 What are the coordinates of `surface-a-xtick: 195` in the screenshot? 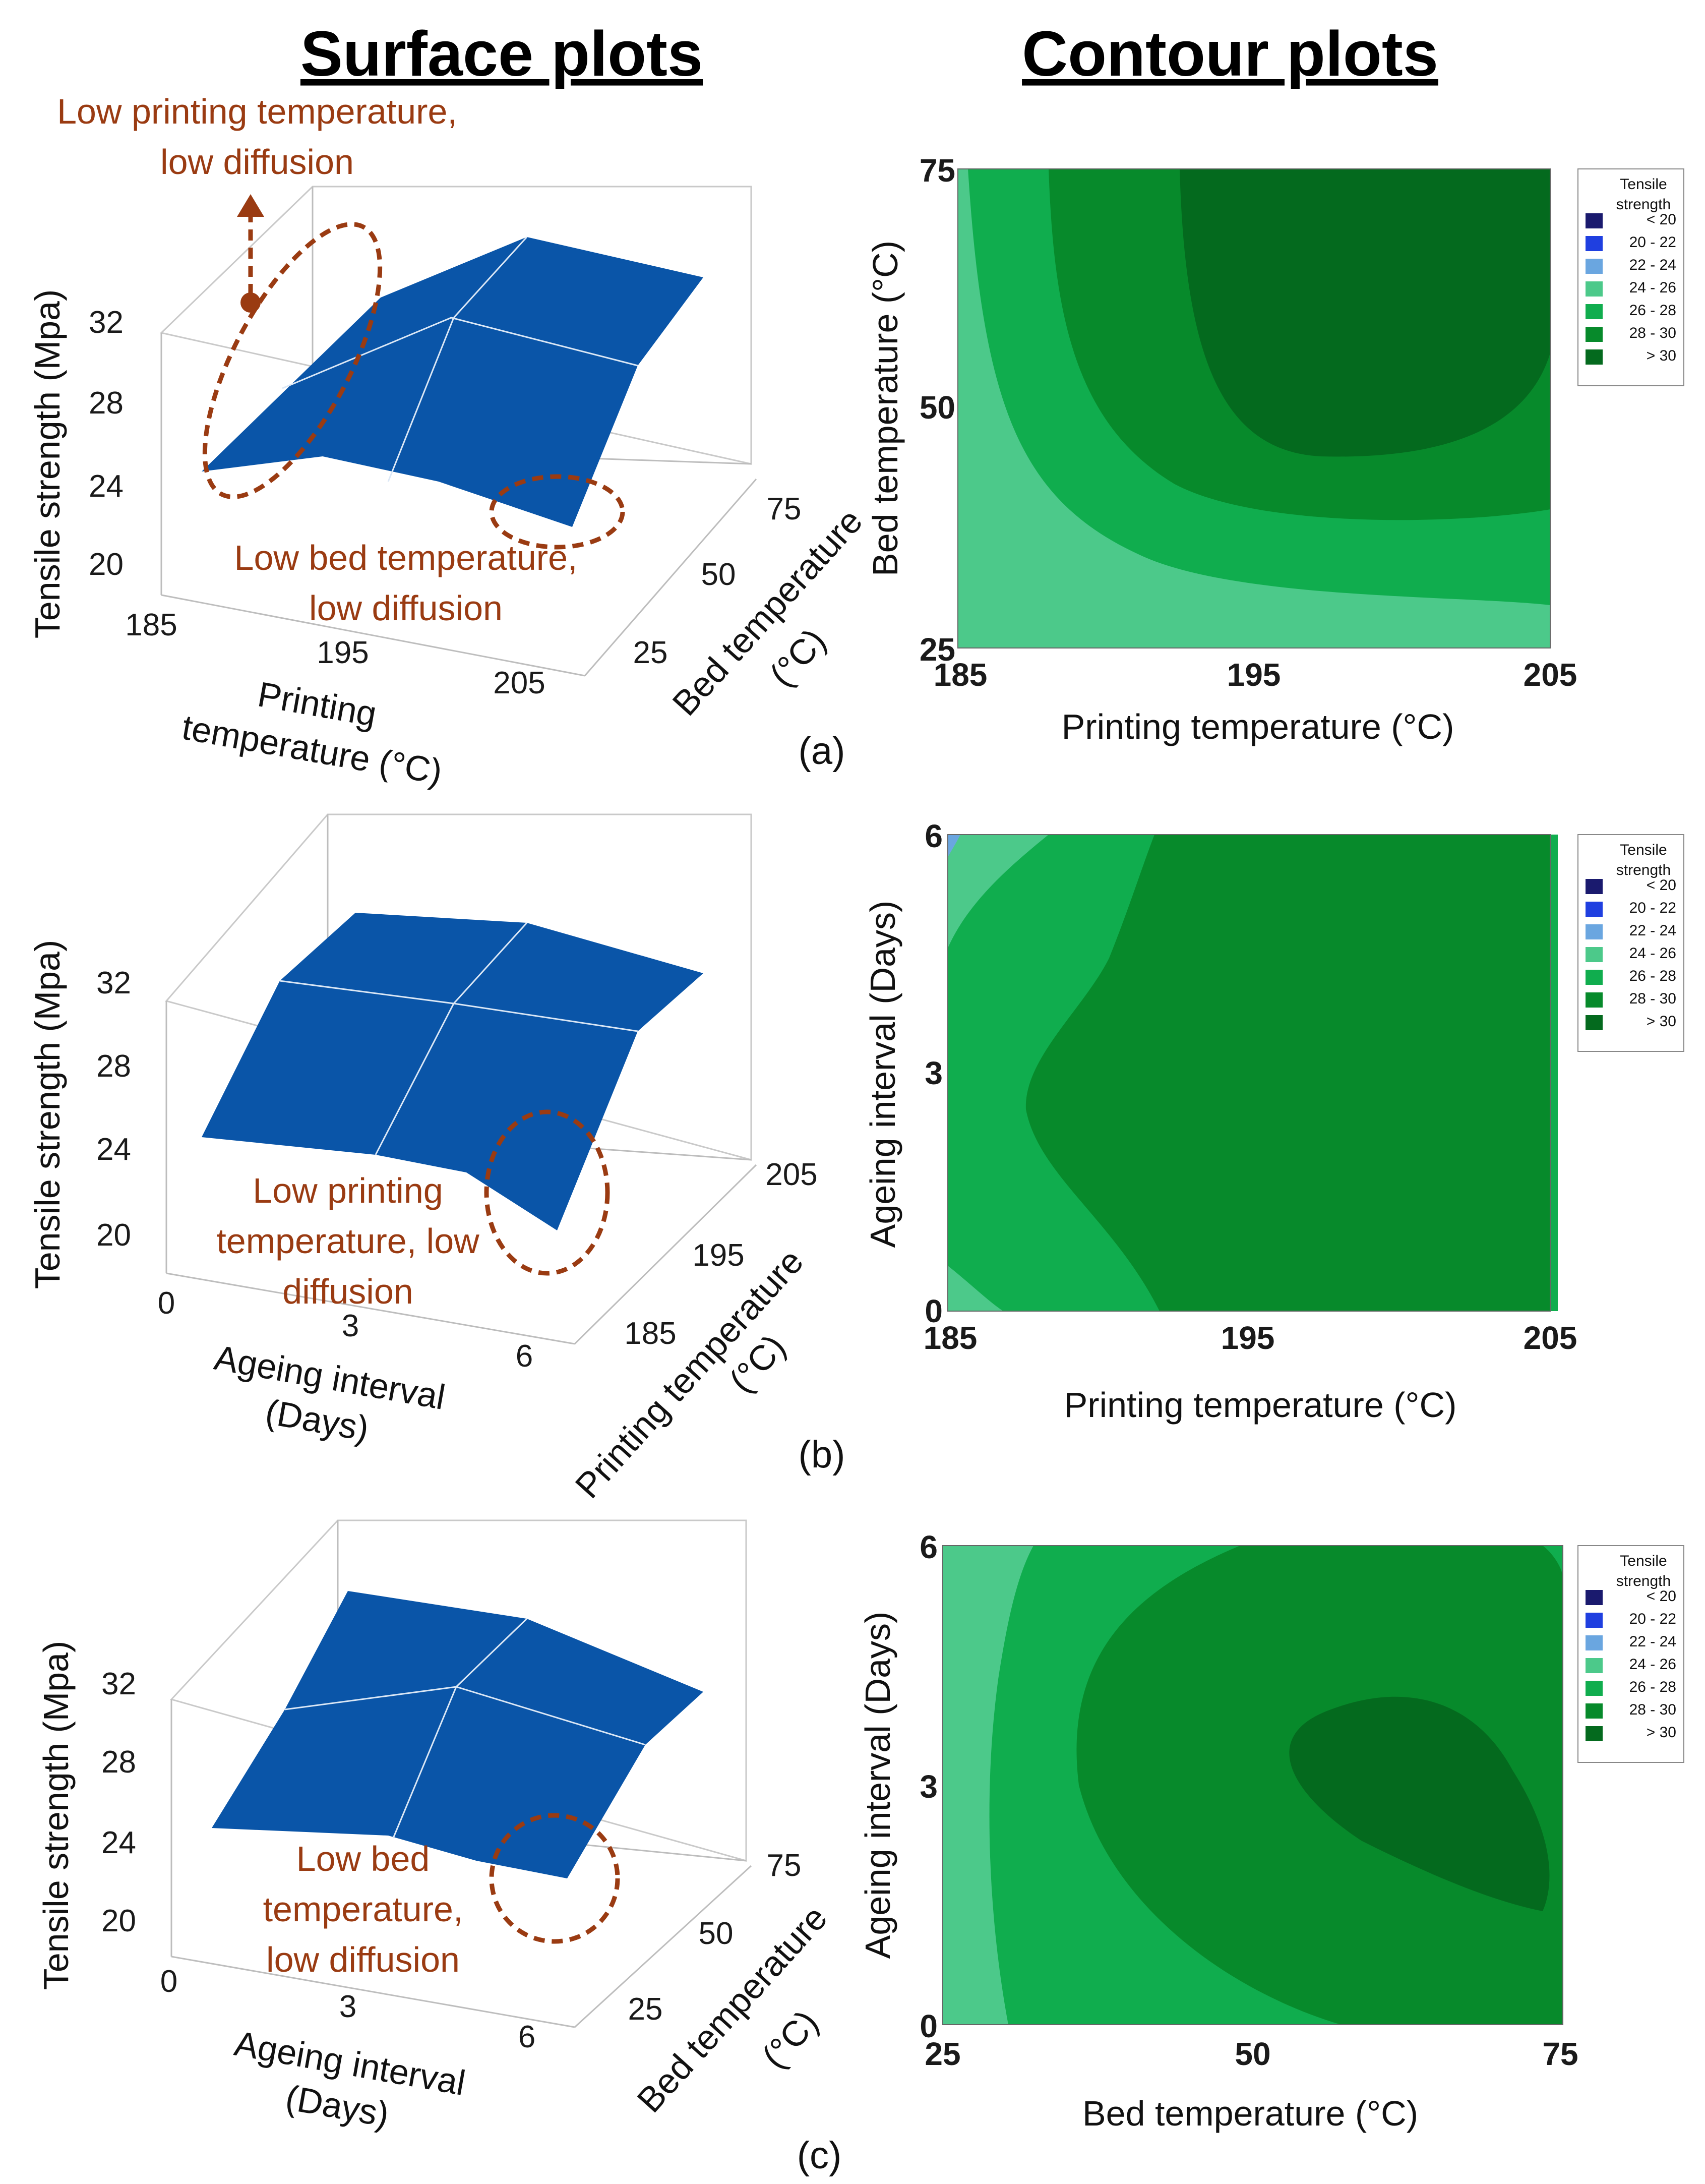 It's located at (343, 652).